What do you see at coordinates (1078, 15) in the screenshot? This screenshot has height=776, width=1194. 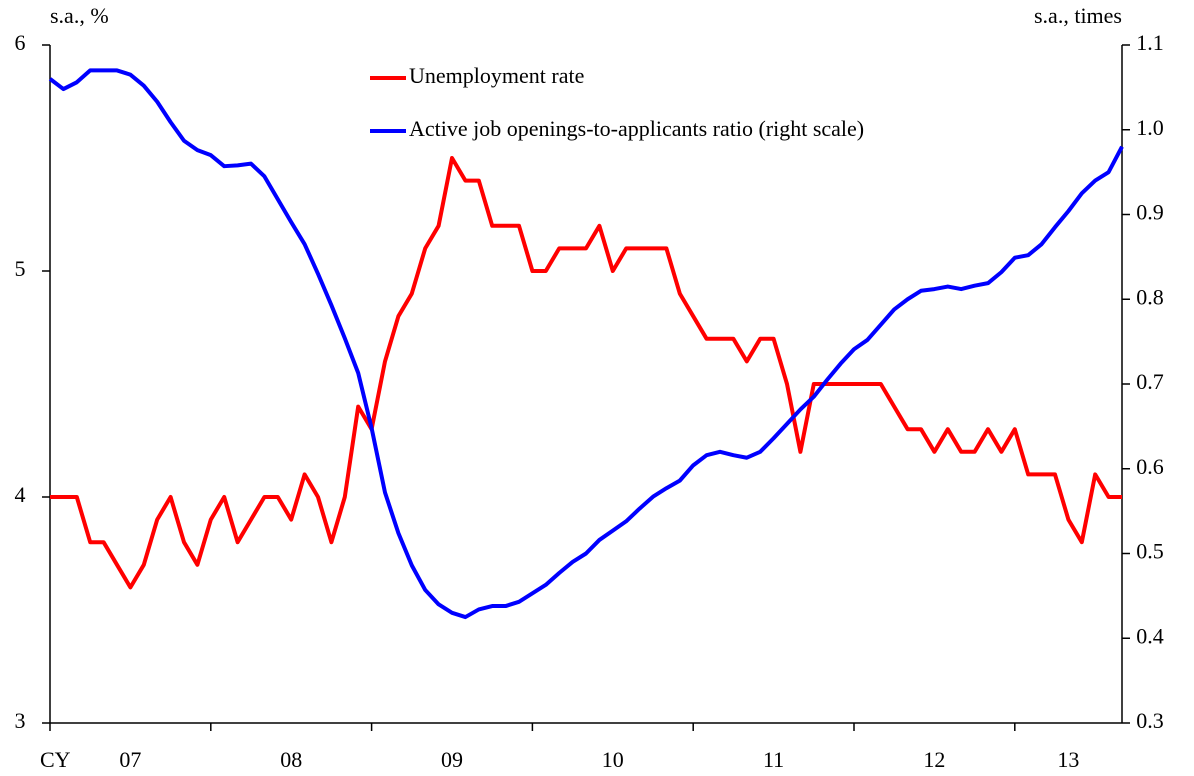 I see `y2-axis-label: s.a., times` at bounding box center [1078, 15].